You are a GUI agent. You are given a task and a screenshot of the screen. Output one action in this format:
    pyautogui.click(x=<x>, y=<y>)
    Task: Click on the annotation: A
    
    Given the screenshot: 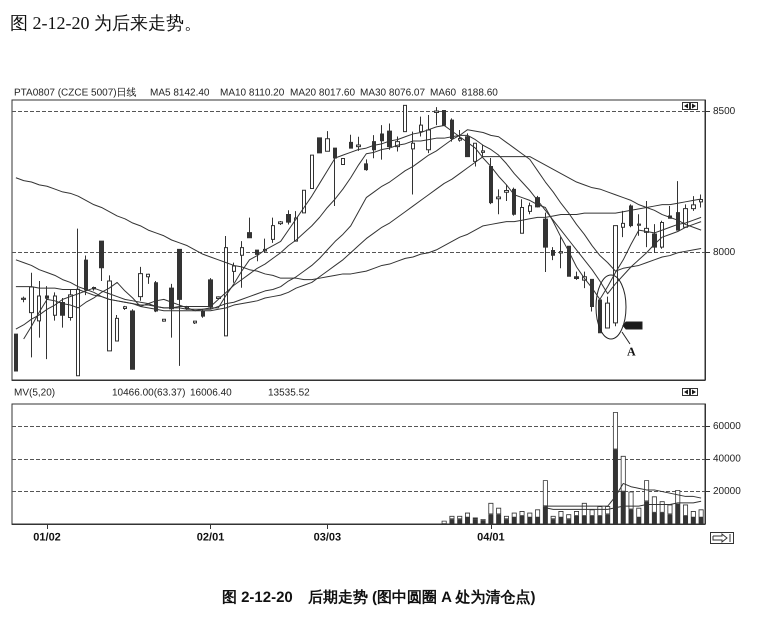 What is the action you would take?
    pyautogui.click(x=631, y=351)
    